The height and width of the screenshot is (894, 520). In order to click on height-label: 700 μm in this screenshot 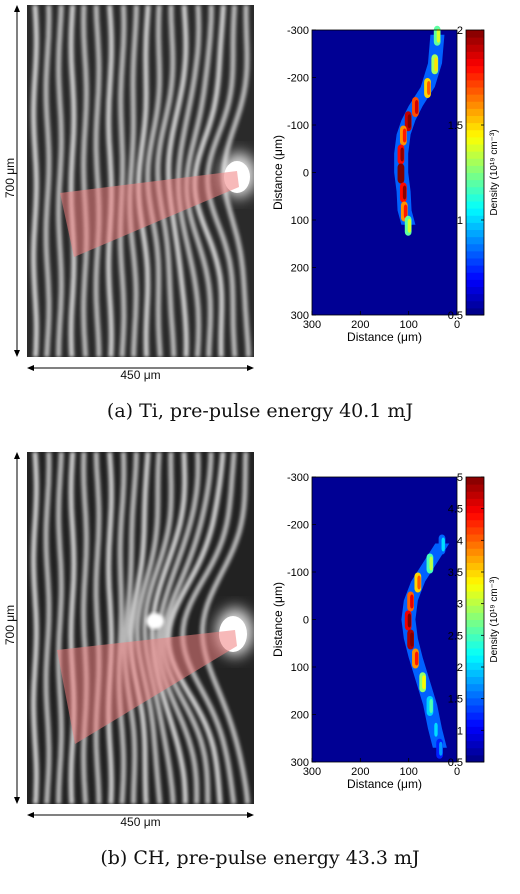, I will do `click(10, 625)`.